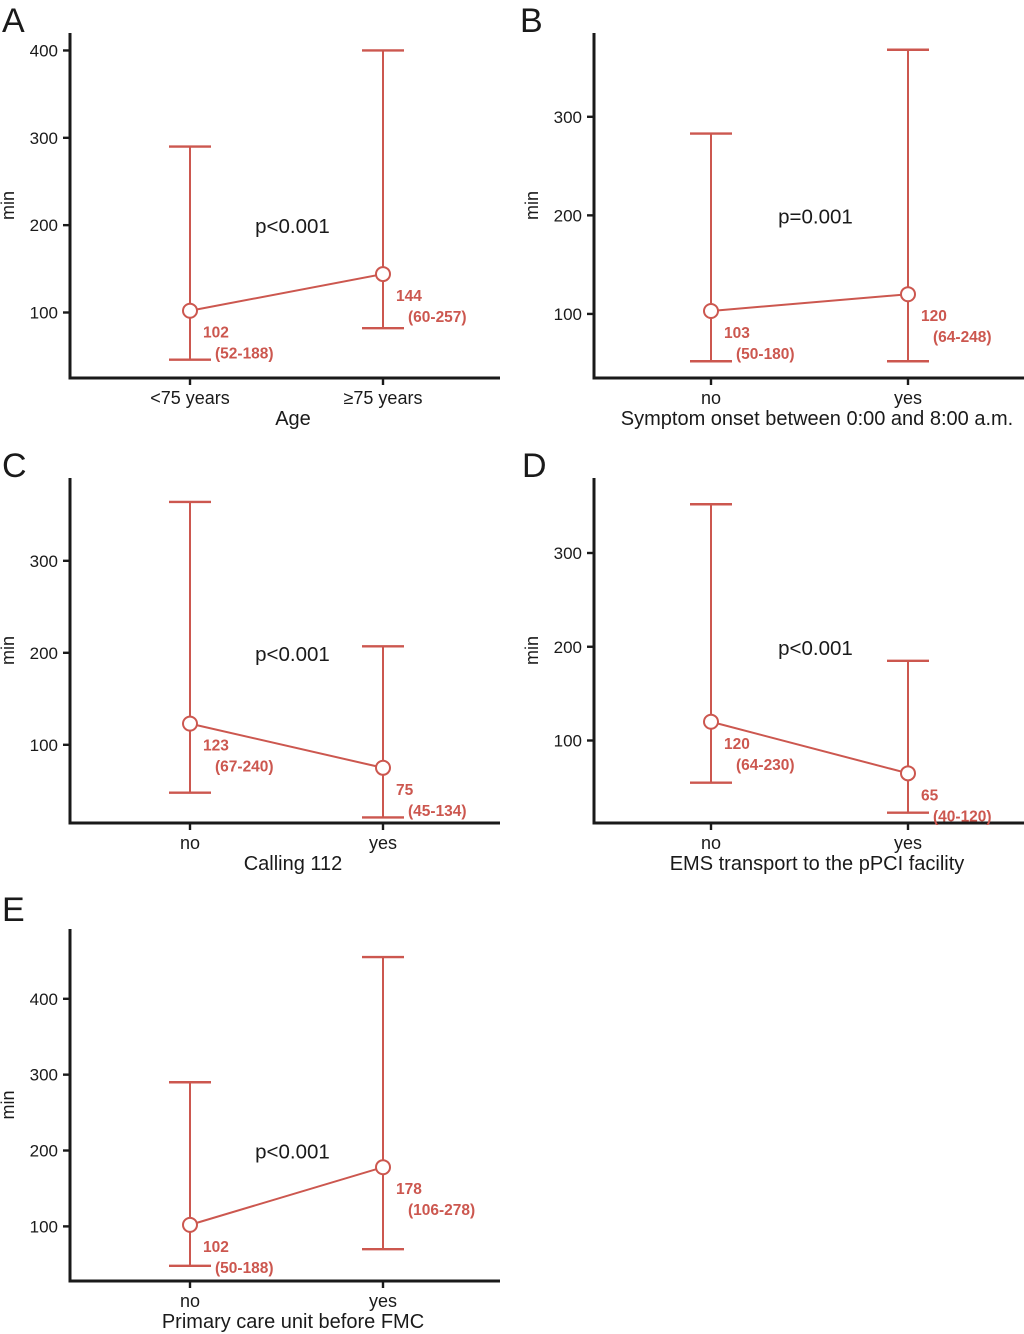 Image resolution: width=1024 pixels, height=1334 pixels. What do you see at coordinates (817, 864) in the screenshot?
I see `x-axis-title: EMS transport to the pPCI facility` at bounding box center [817, 864].